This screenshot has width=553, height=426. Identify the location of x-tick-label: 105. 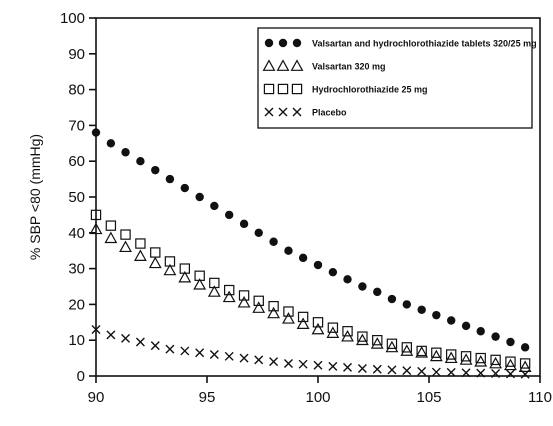
(428, 397).